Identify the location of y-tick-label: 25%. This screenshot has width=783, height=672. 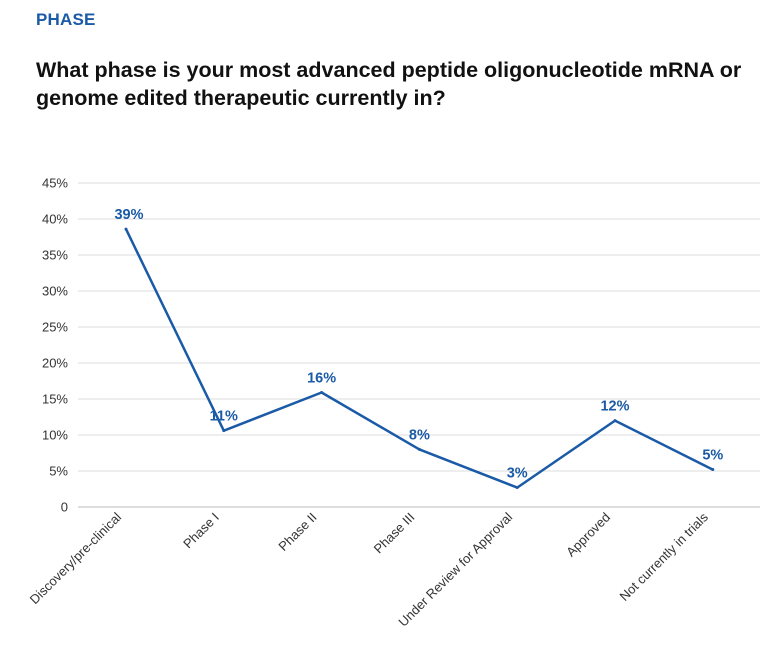
(55, 327).